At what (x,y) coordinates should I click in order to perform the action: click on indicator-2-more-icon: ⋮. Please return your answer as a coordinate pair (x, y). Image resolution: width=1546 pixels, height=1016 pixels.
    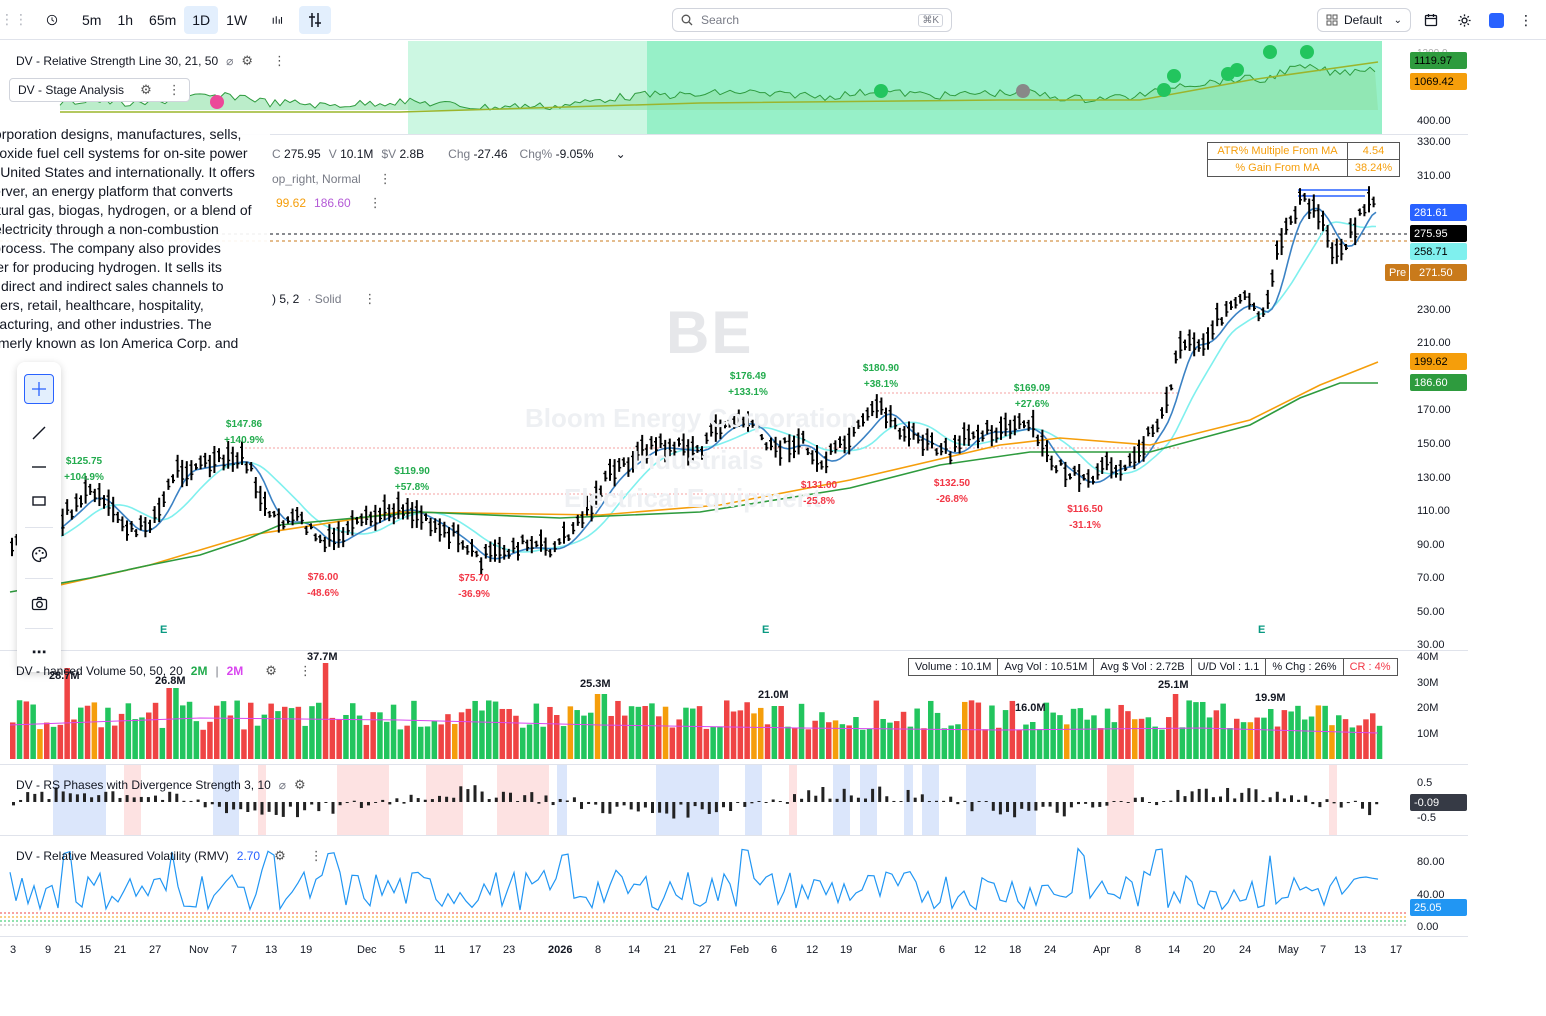
    Looking at the image, I should click on (385, 178).